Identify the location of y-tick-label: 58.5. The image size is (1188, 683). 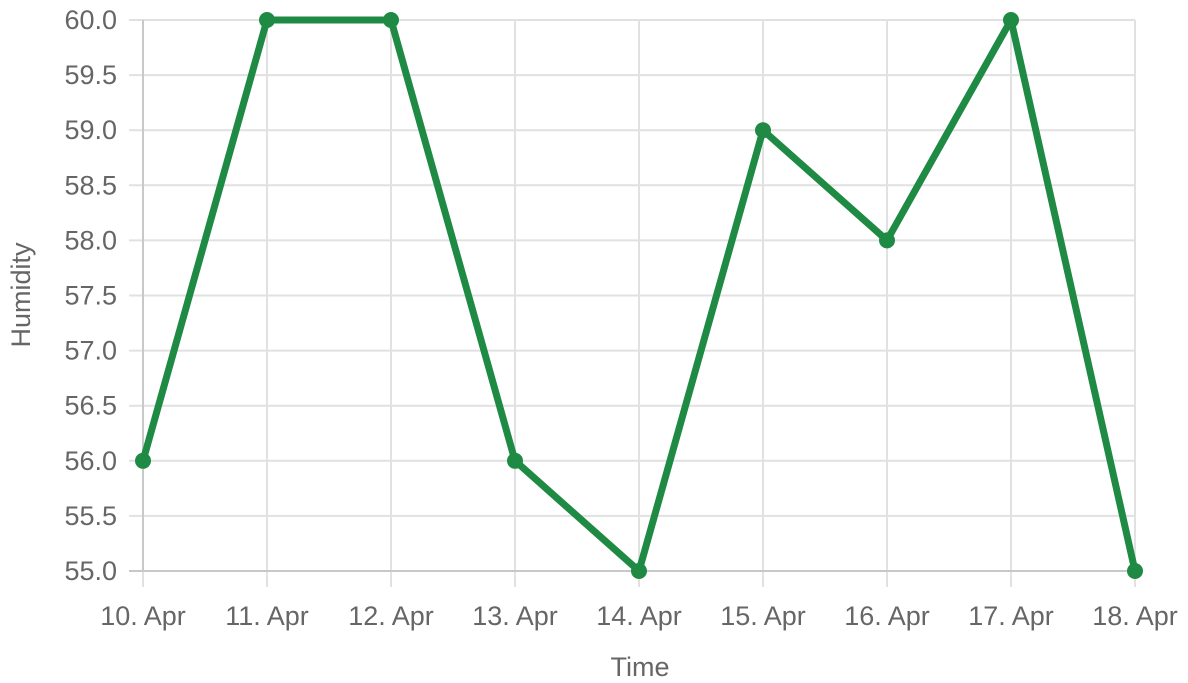
(90, 185).